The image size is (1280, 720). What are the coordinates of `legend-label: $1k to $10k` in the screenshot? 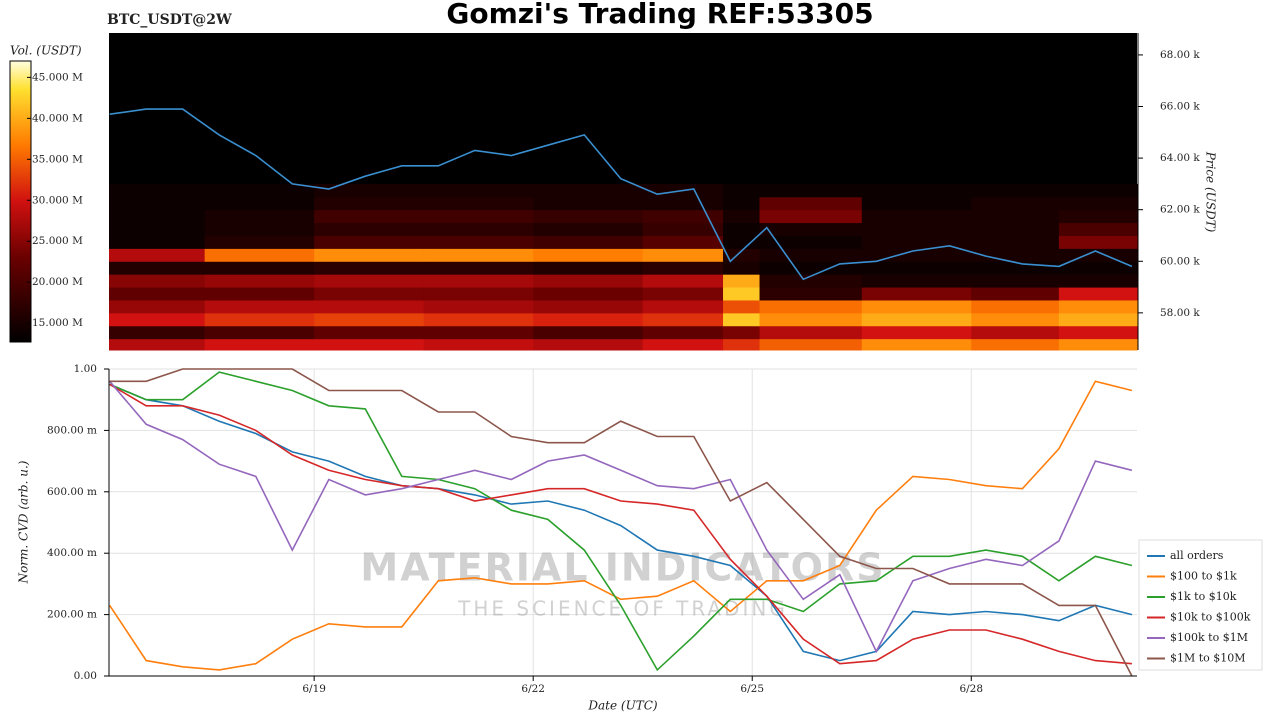 It's located at (1203, 596).